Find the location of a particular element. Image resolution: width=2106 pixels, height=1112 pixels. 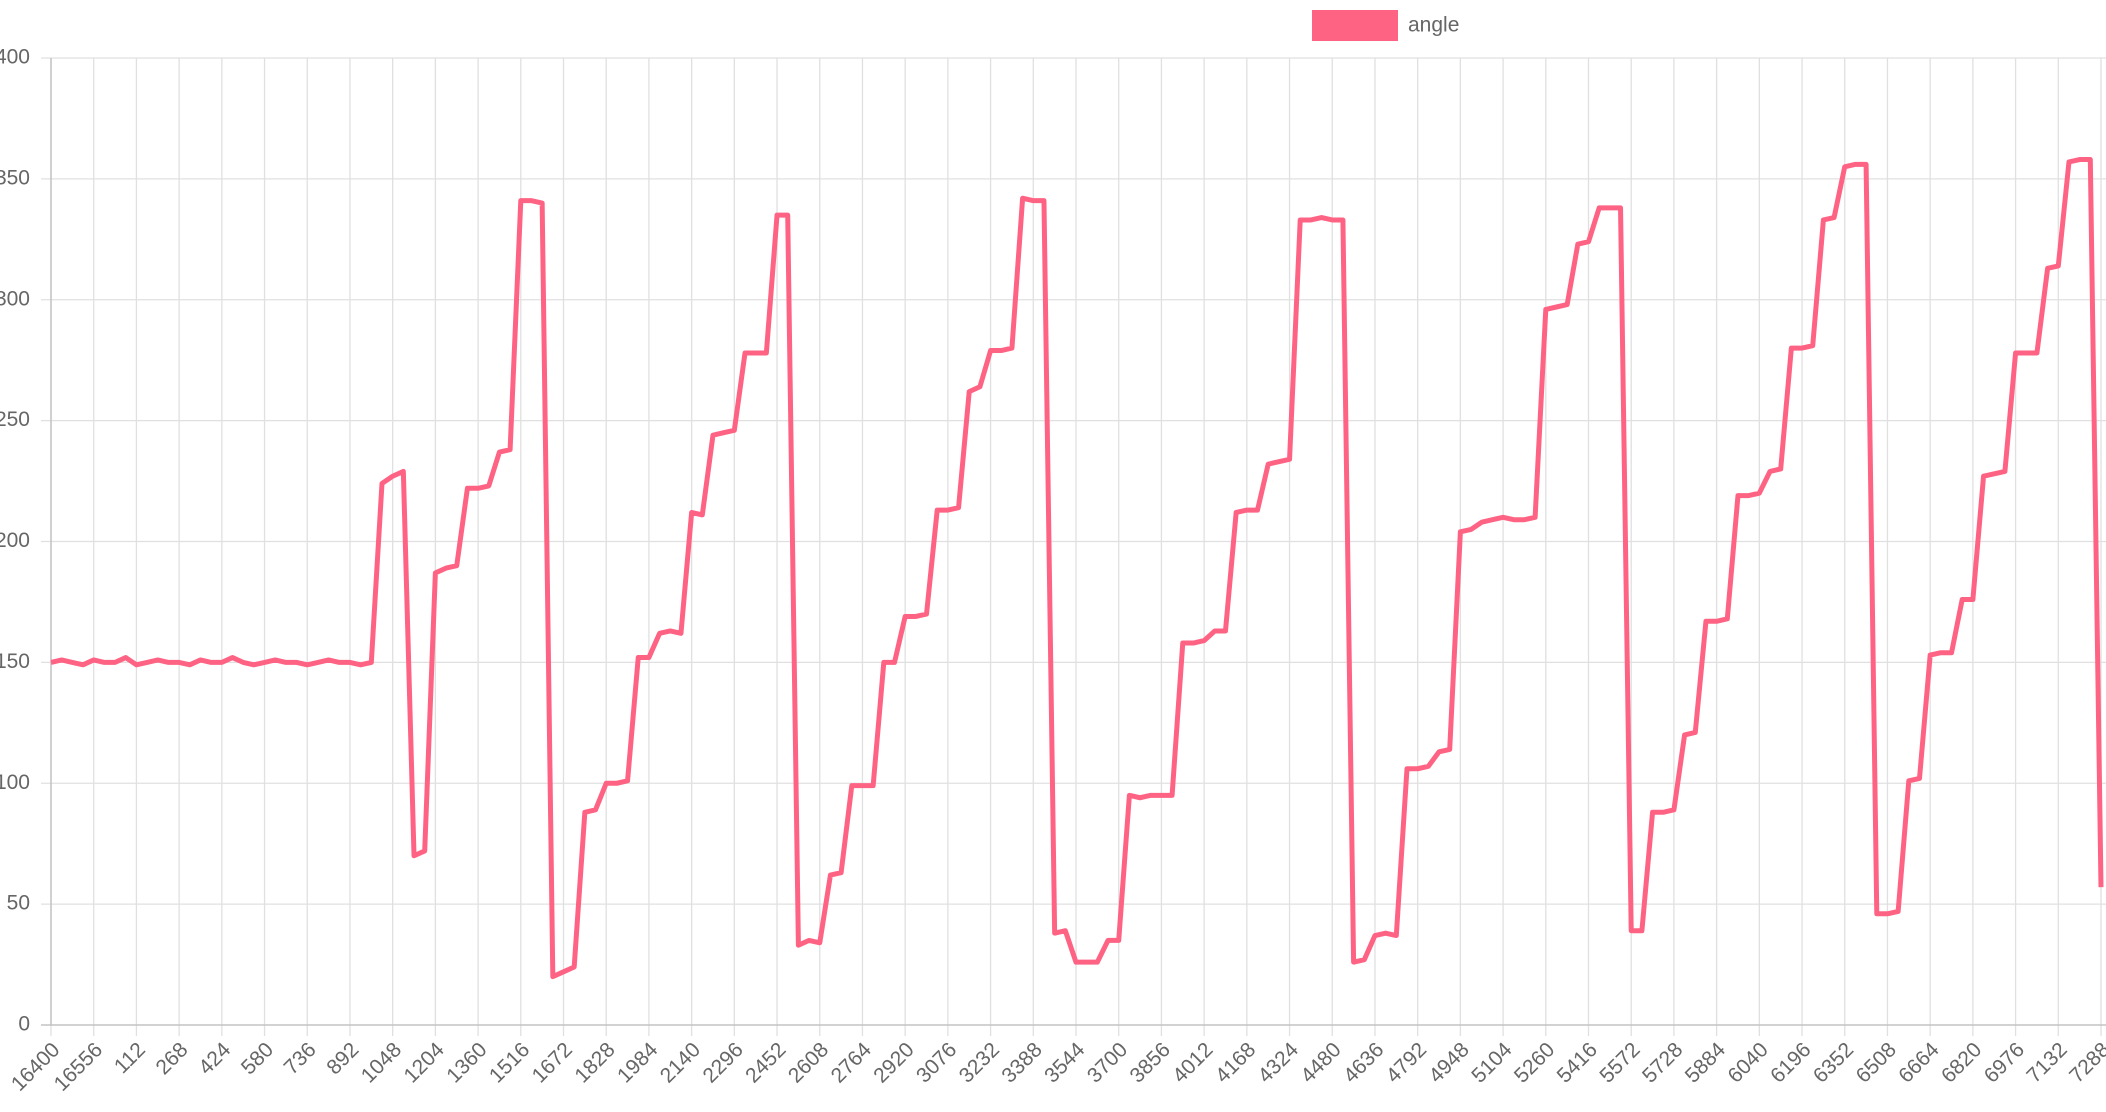

x-tick-label: 1360 is located at coordinates (466, 1062).